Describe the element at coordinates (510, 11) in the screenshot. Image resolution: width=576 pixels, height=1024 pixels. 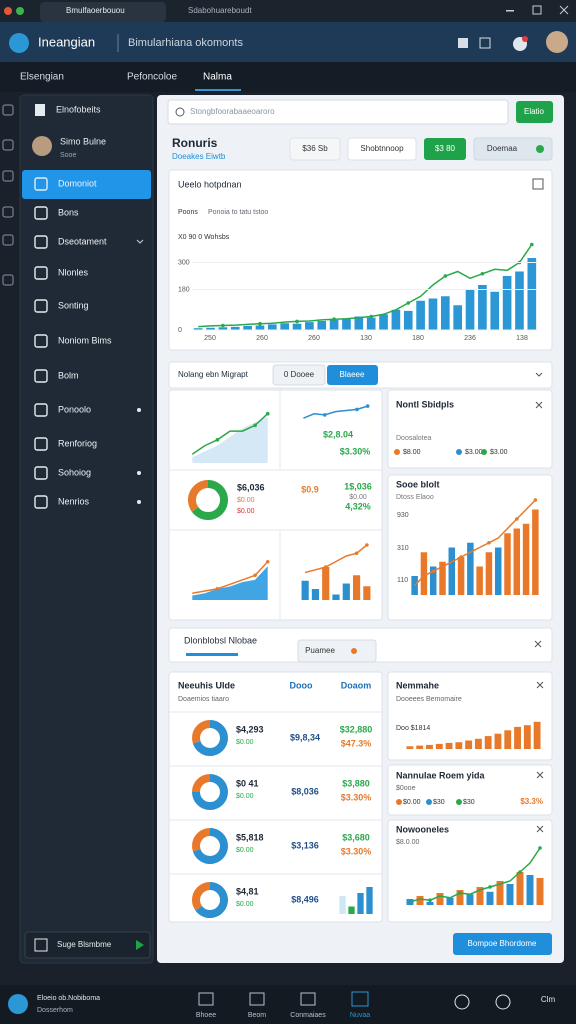
I see `minimize-icon` at that location.